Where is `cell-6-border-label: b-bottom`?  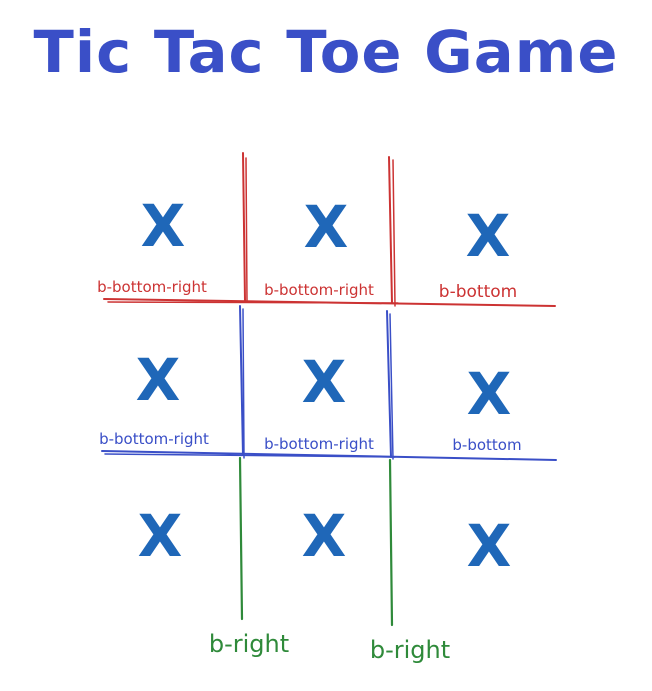 cell-6-border-label: b-bottom is located at coordinates (486, 445).